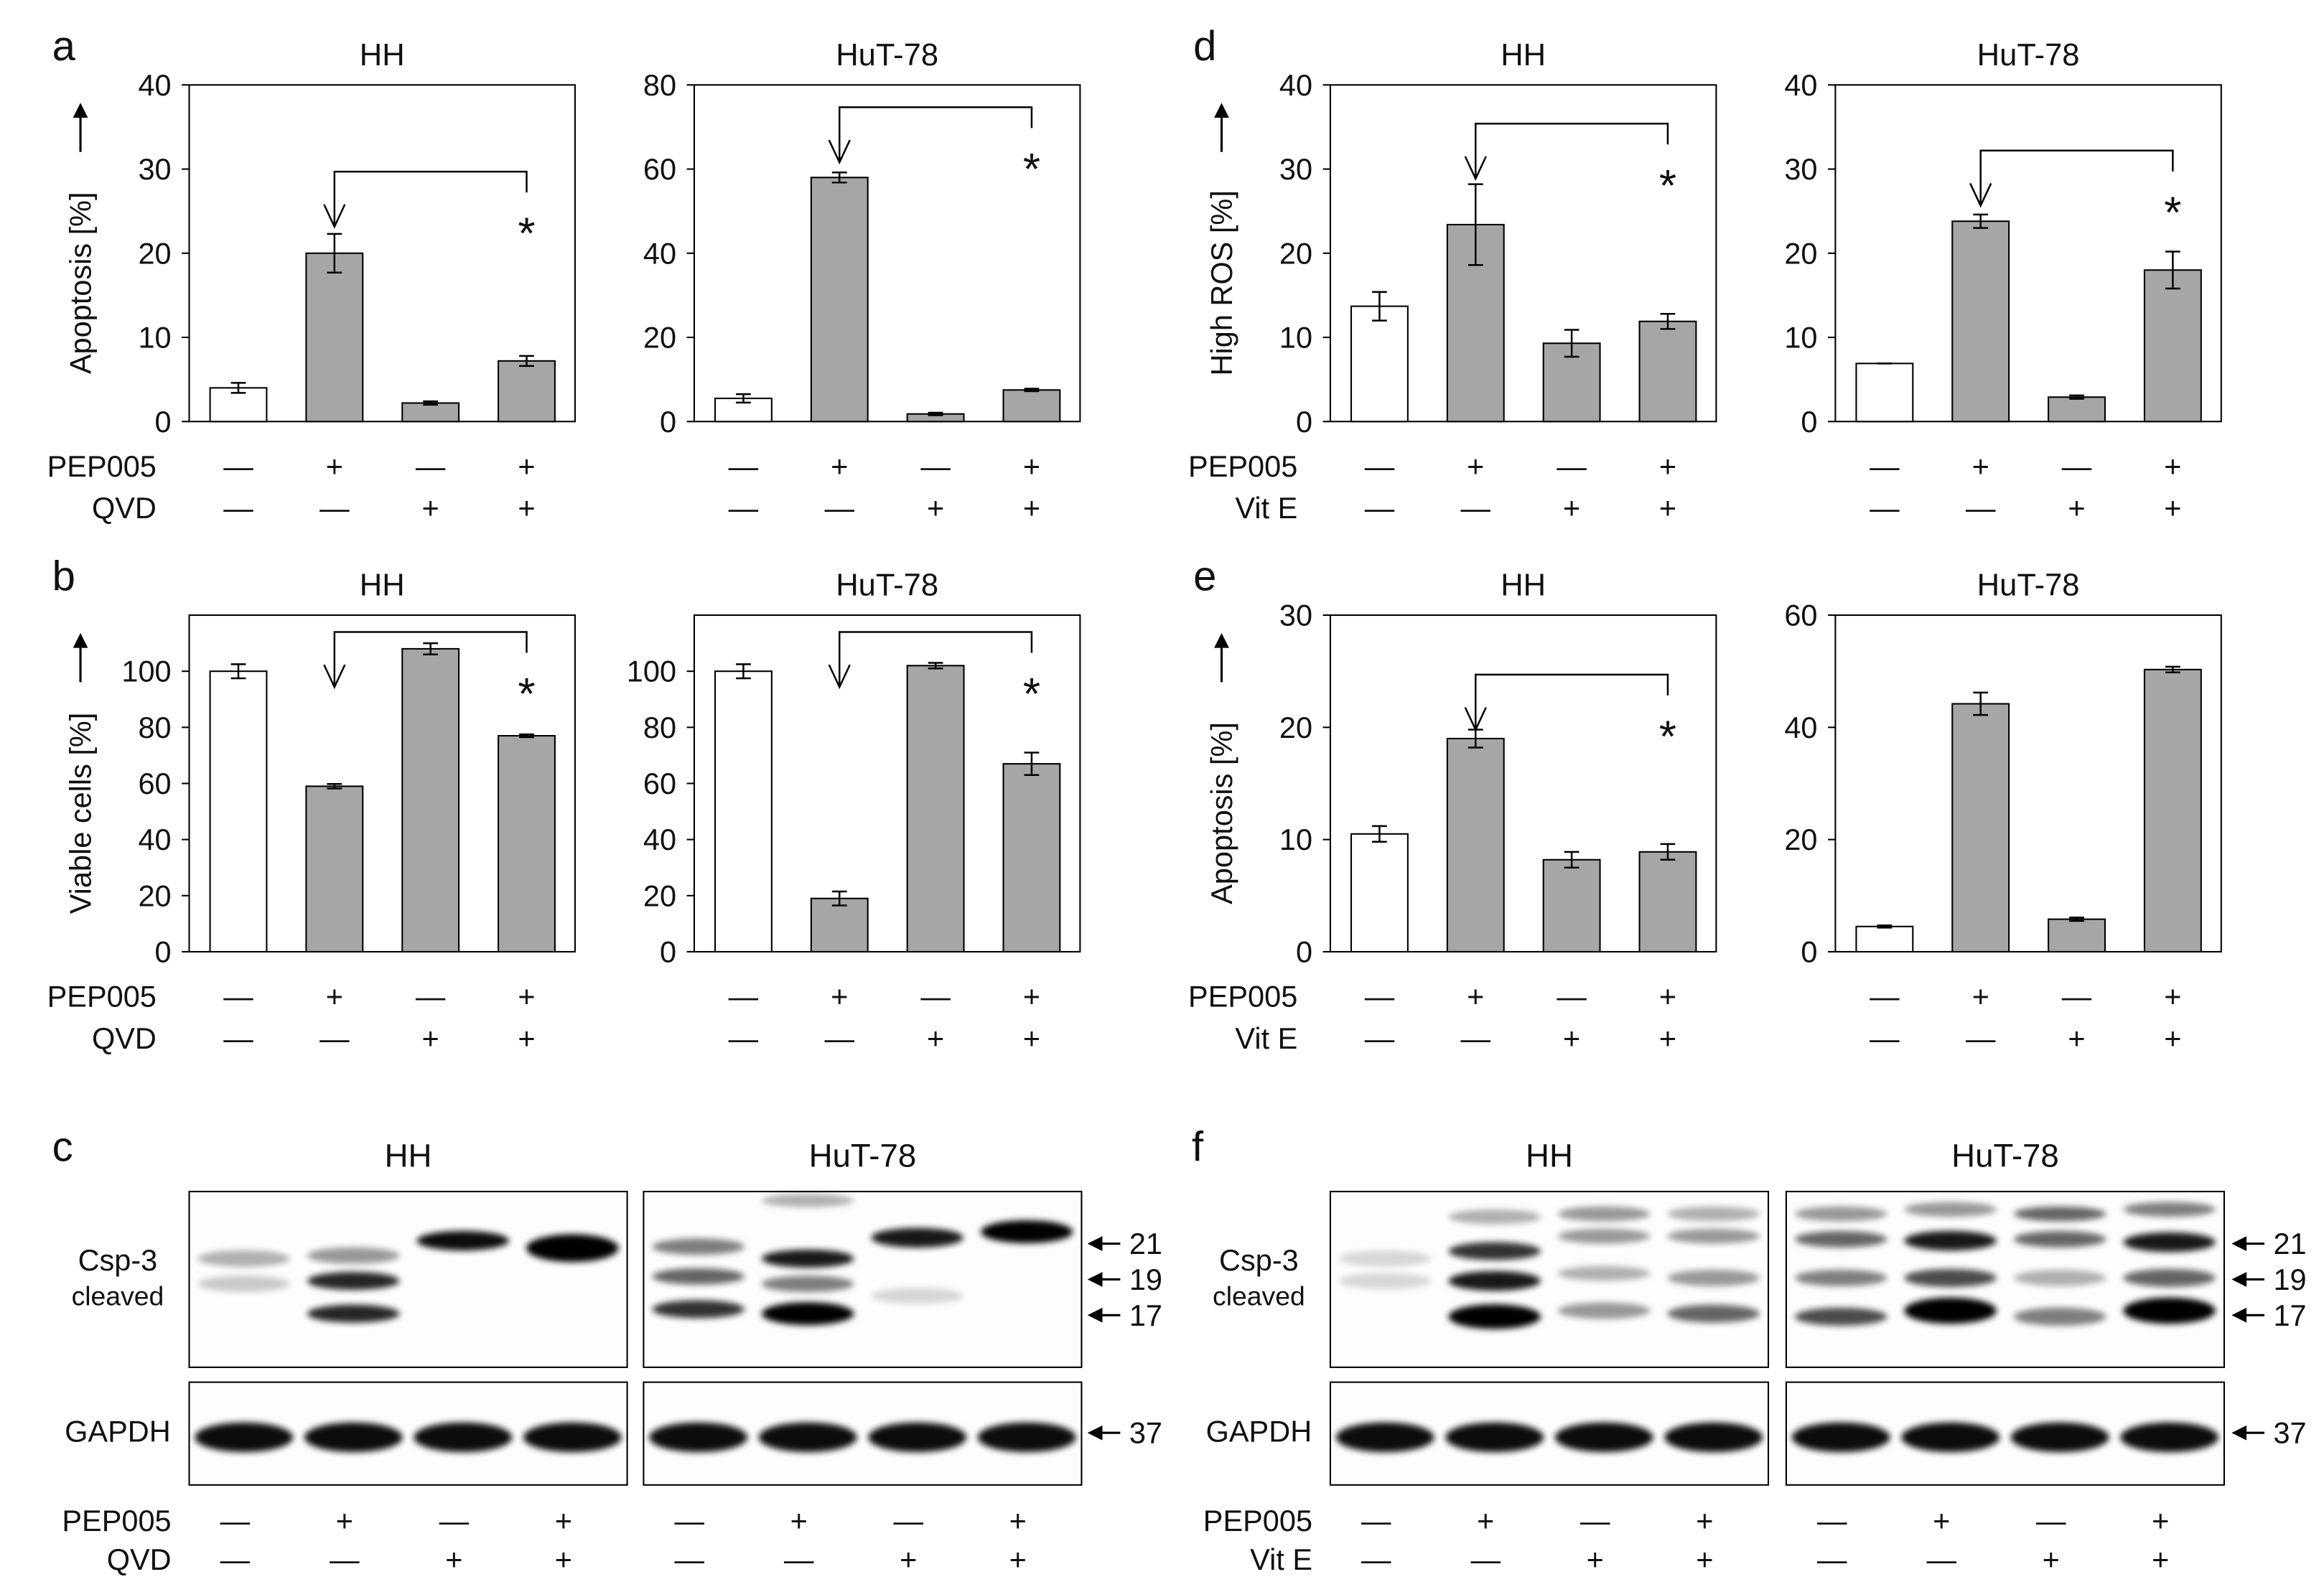 This screenshot has width=2324, height=1587. I want to click on y-tick-label: 60, so click(154, 783).